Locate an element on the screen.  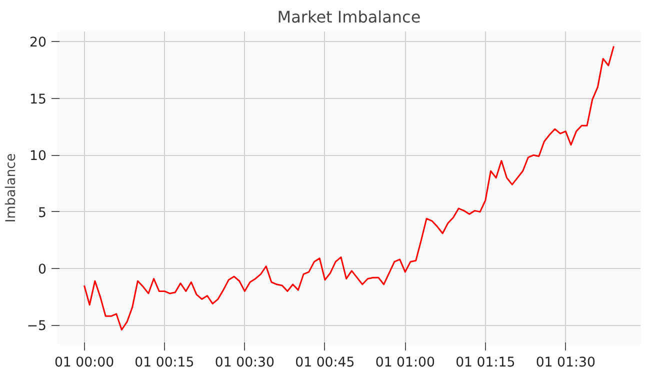
chart-title: Market Imbalance is located at coordinates (349, 17).